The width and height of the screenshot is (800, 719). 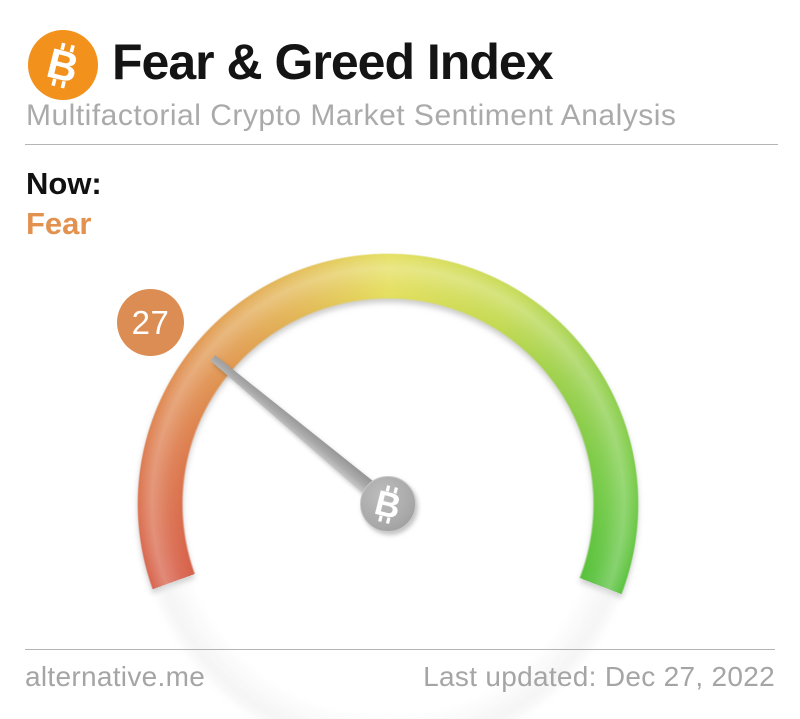 I want to click on page-title: Fear & Greed Index, so click(x=332, y=62).